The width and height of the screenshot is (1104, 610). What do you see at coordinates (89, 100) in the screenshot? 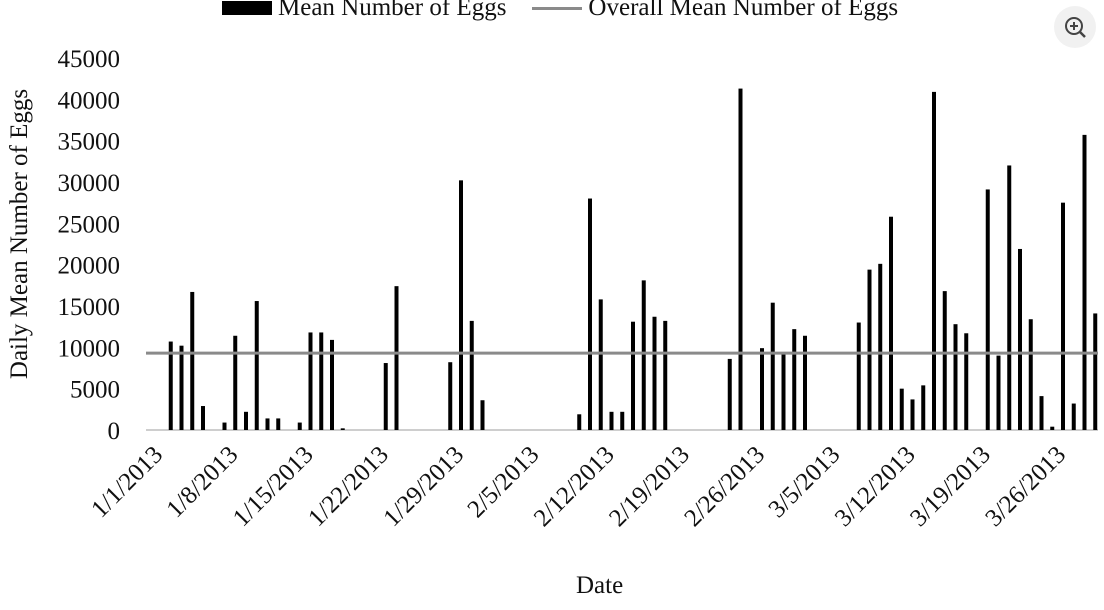
I see `y-tick-label: 40000` at bounding box center [89, 100].